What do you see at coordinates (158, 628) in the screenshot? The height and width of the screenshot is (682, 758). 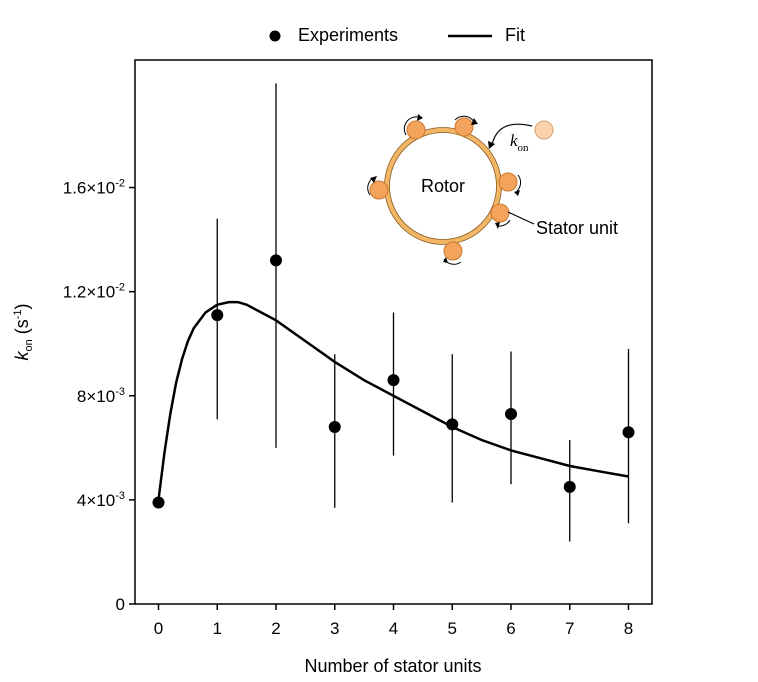 I see `x-tick-label: 0` at bounding box center [158, 628].